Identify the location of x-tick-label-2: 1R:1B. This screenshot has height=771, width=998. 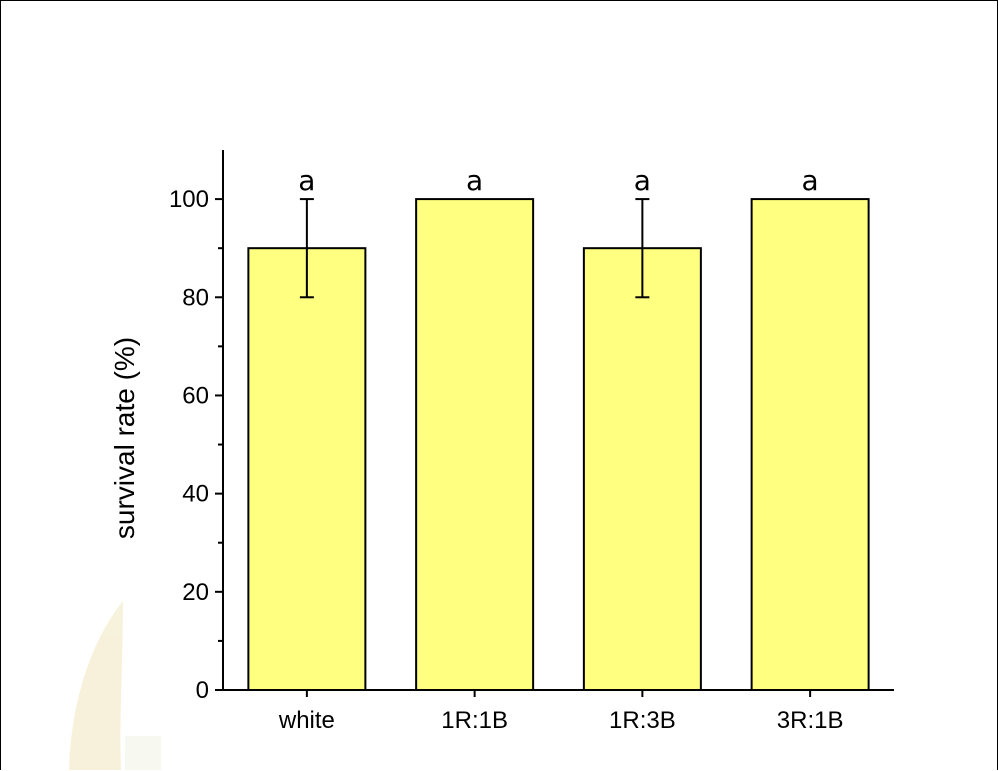
(474, 720).